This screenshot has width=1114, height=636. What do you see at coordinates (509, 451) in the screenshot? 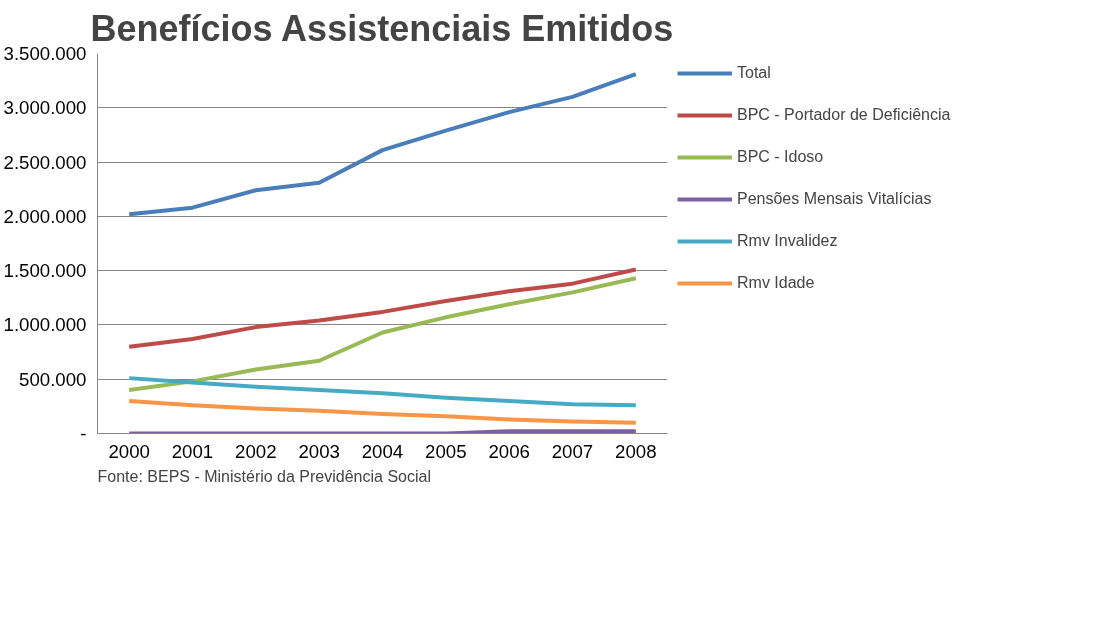
I see `x-tick-label: 2006` at bounding box center [509, 451].